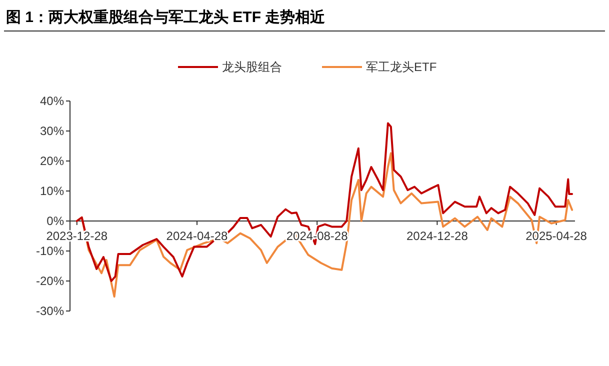 The height and width of the screenshot is (366, 609). I want to click on y-tick-label: 10%, so click(52, 191).